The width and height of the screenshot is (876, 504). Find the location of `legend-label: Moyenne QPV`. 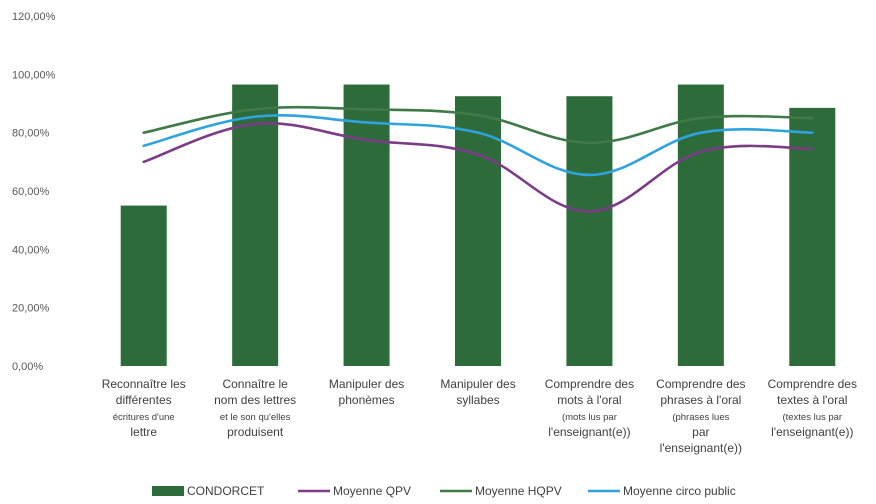

legend-label: Moyenne QPV is located at coordinates (372, 491).